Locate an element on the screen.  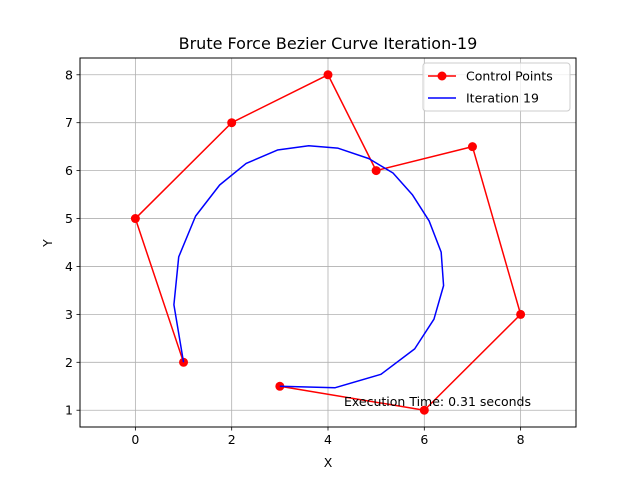
x-tick-label: 6 is located at coordinates (424, 439).